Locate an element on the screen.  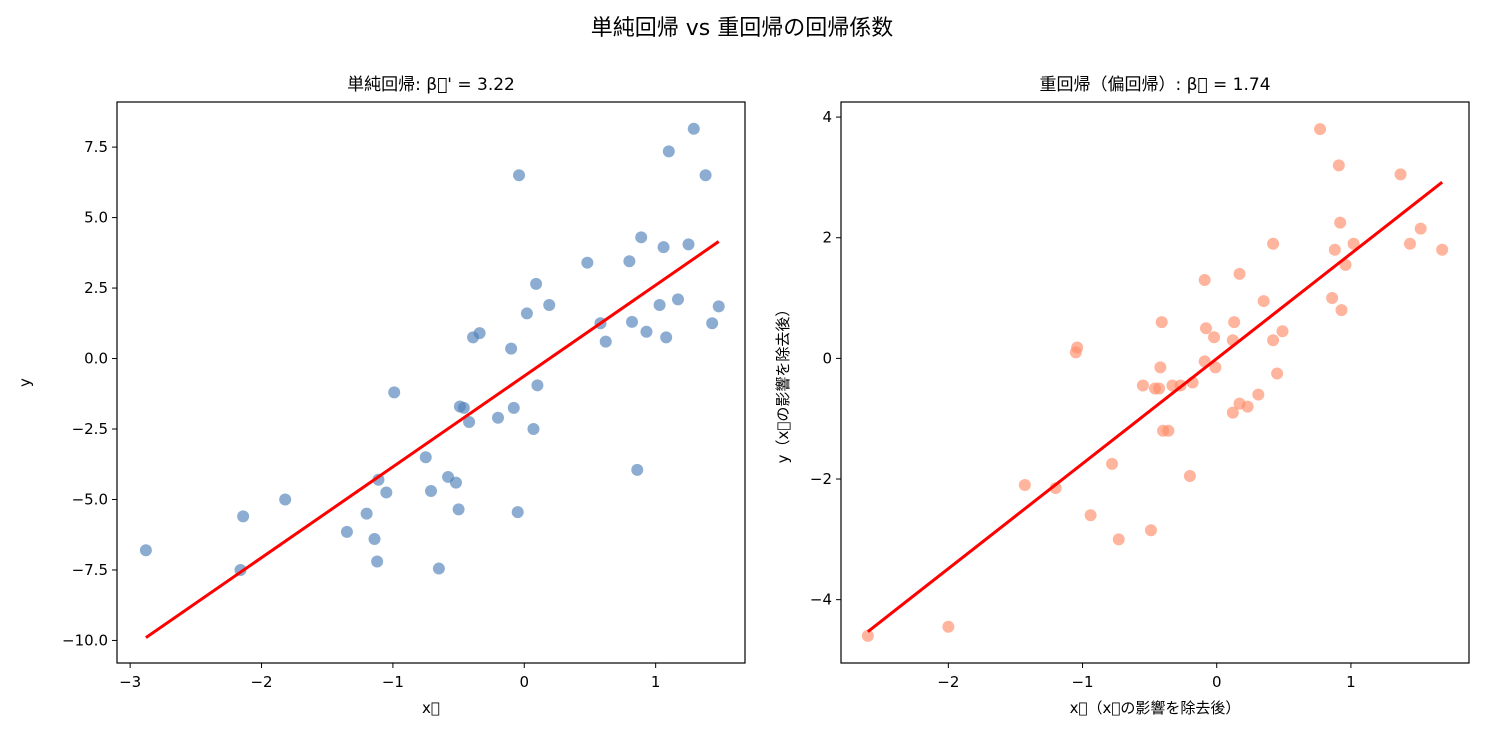
x-axis-label: x  is located at coordinates (431, 708).